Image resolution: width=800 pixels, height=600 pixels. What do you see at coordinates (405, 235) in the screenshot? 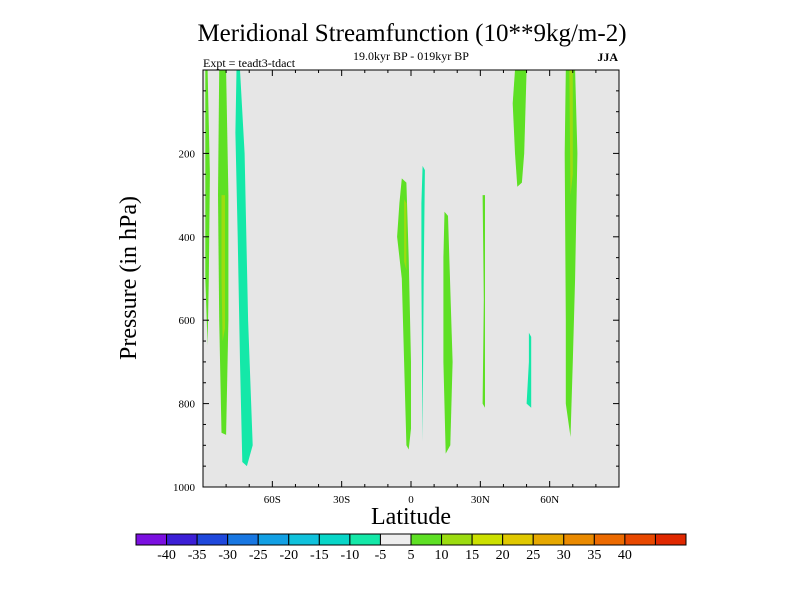
I see `contour-region-equator-core` at bounding box center [405, 235].